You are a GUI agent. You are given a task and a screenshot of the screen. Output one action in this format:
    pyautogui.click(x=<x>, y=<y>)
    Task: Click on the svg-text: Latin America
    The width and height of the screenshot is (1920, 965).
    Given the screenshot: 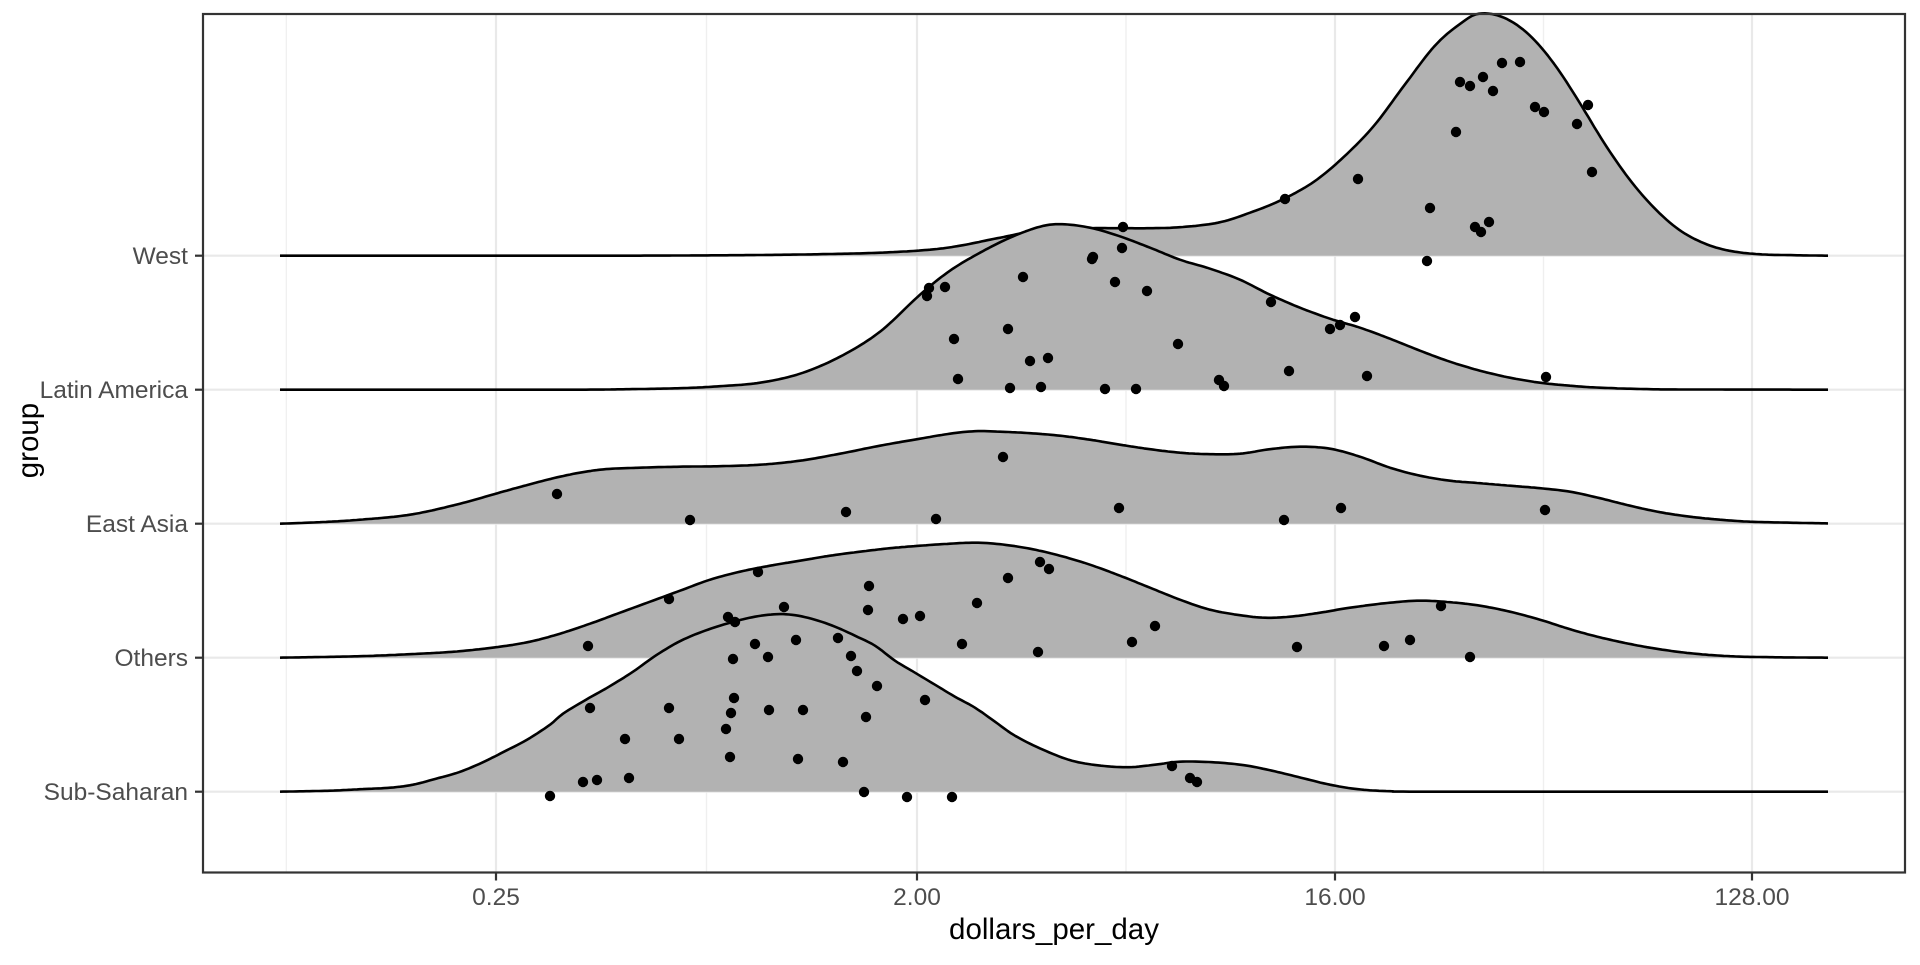 What is the action you would take?
    pyautogui.click(x=114, y=390)
    